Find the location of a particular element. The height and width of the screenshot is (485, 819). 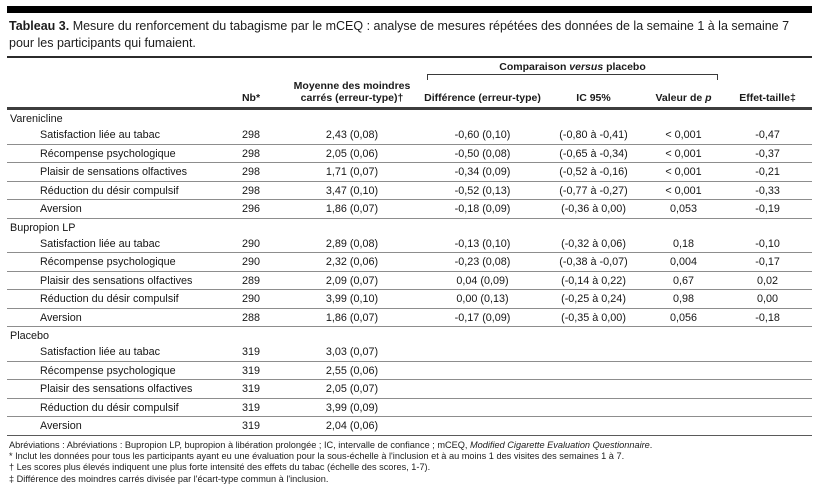

cell-effect: -0,33 is located at coordinates (767, 190).